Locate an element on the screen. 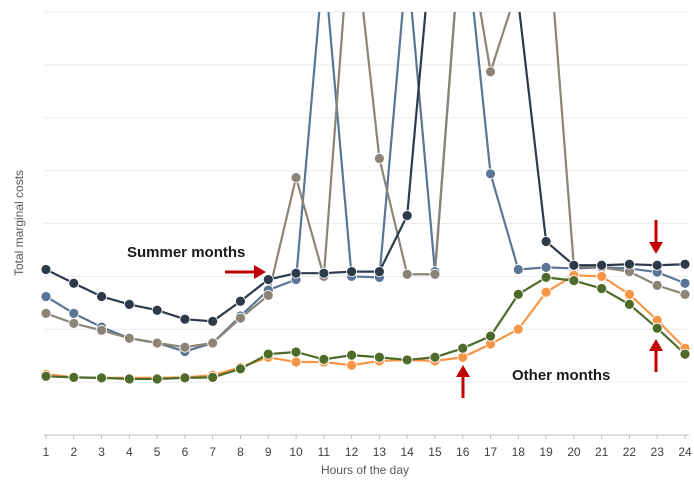  x-tick-label: 8 is located at coordinates (240, 452).